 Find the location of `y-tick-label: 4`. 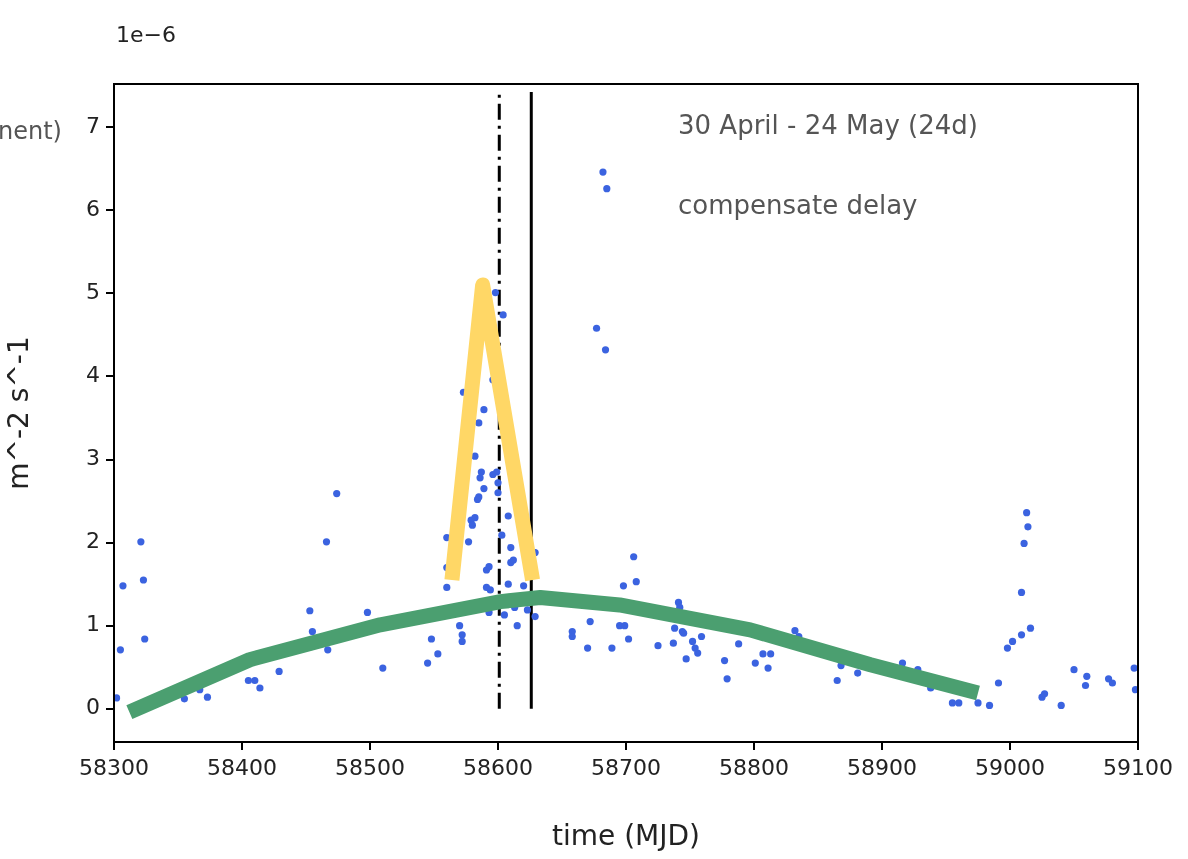

y-tick-label: 4 is located at coordinates (93, 375).